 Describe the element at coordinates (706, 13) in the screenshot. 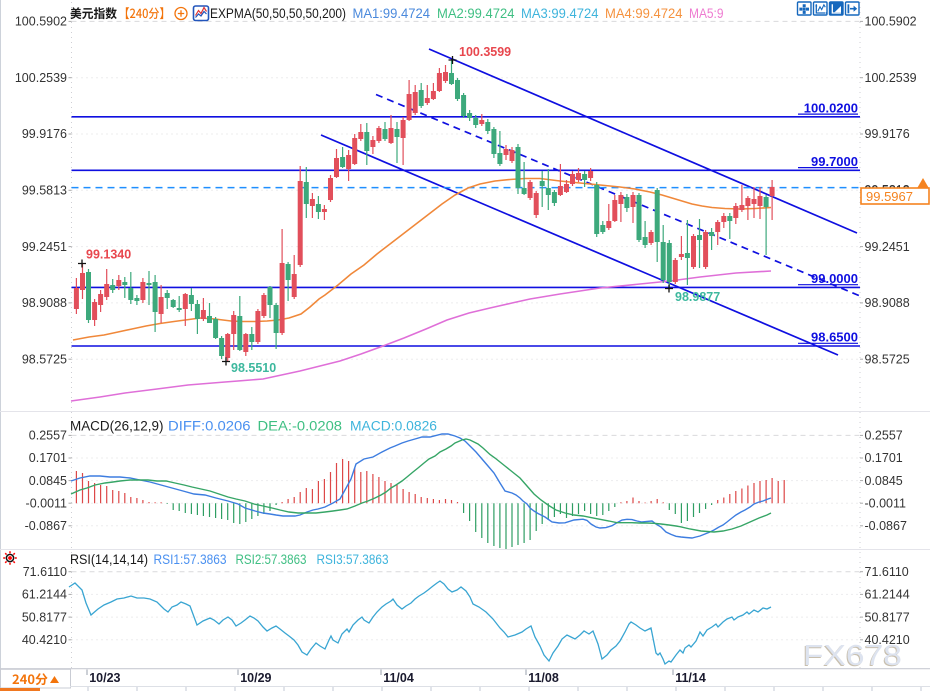

I see `svg-text: MA5:9` at that location.